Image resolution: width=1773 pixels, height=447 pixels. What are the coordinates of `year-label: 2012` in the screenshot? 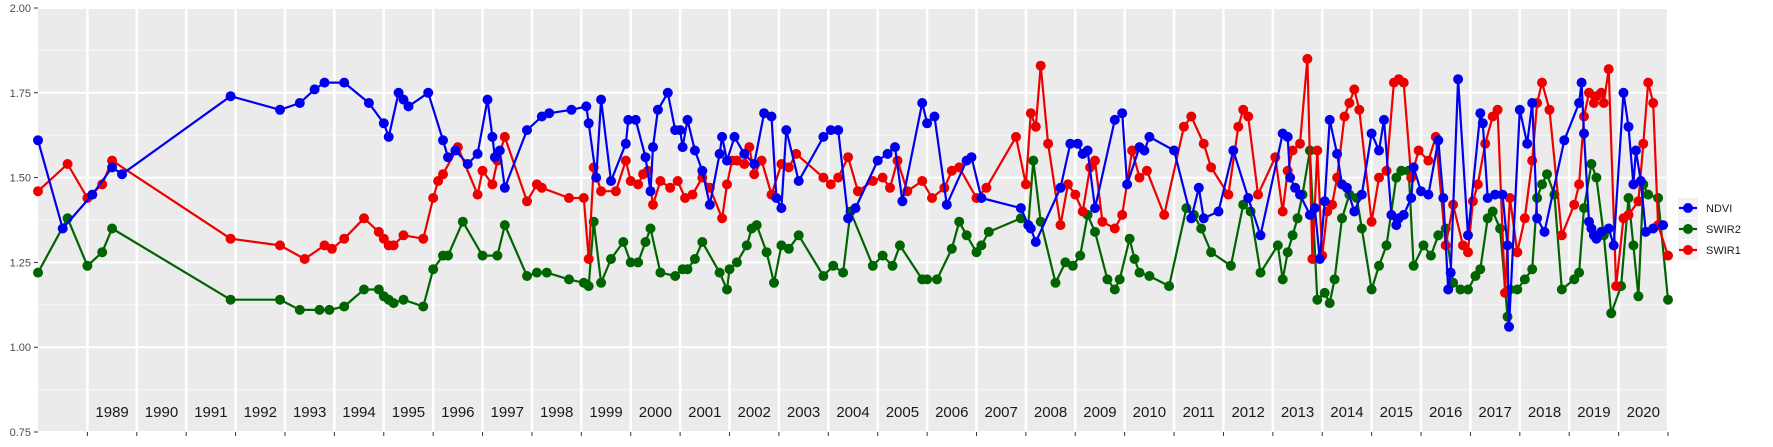 It's located at (1247, 412).